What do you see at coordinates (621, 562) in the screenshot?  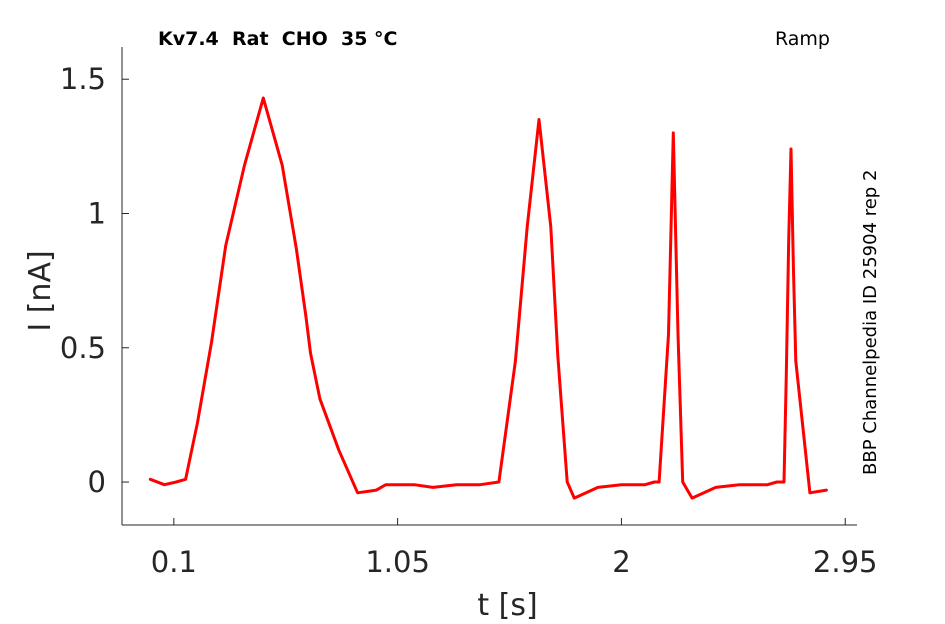 I see `x-tick-label: 2` at bounding box center [621, 562].